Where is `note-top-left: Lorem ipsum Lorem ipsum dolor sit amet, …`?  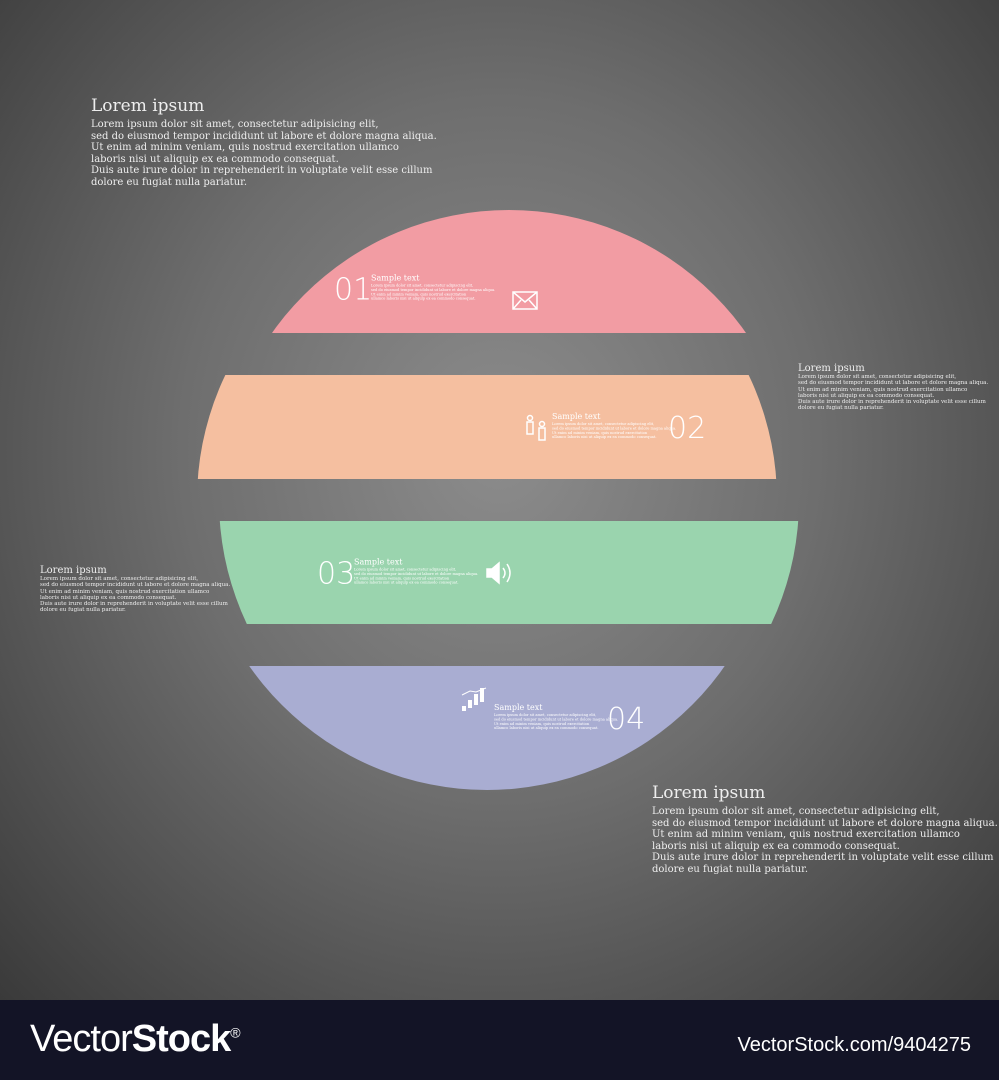
note-top-left: Lorem ipsum Lorem ipsum dolor sit amet, … is located at coordinates (264, 142).